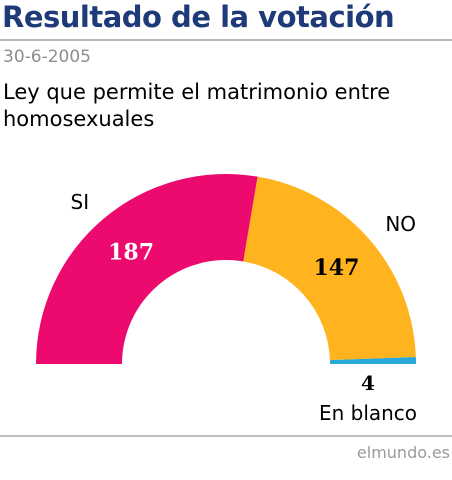 The image size is (452, 480). Describe the element at coordinates (226, 40) in the screenshot. I see `header-divider` at that location.